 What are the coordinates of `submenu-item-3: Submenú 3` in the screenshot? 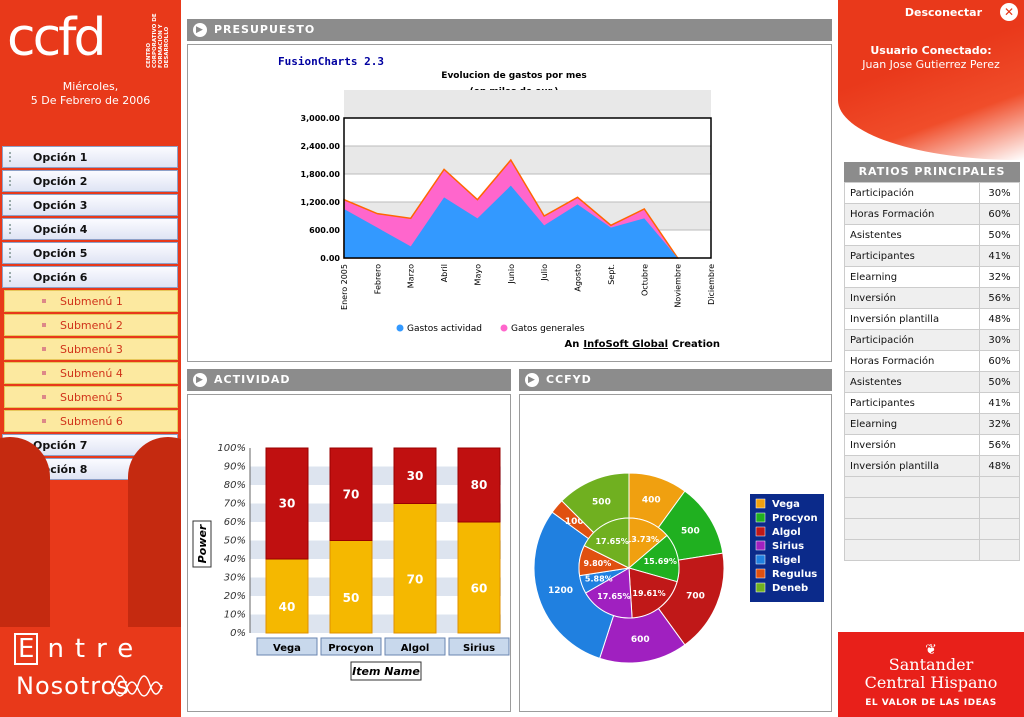 It's located at (91, 349).